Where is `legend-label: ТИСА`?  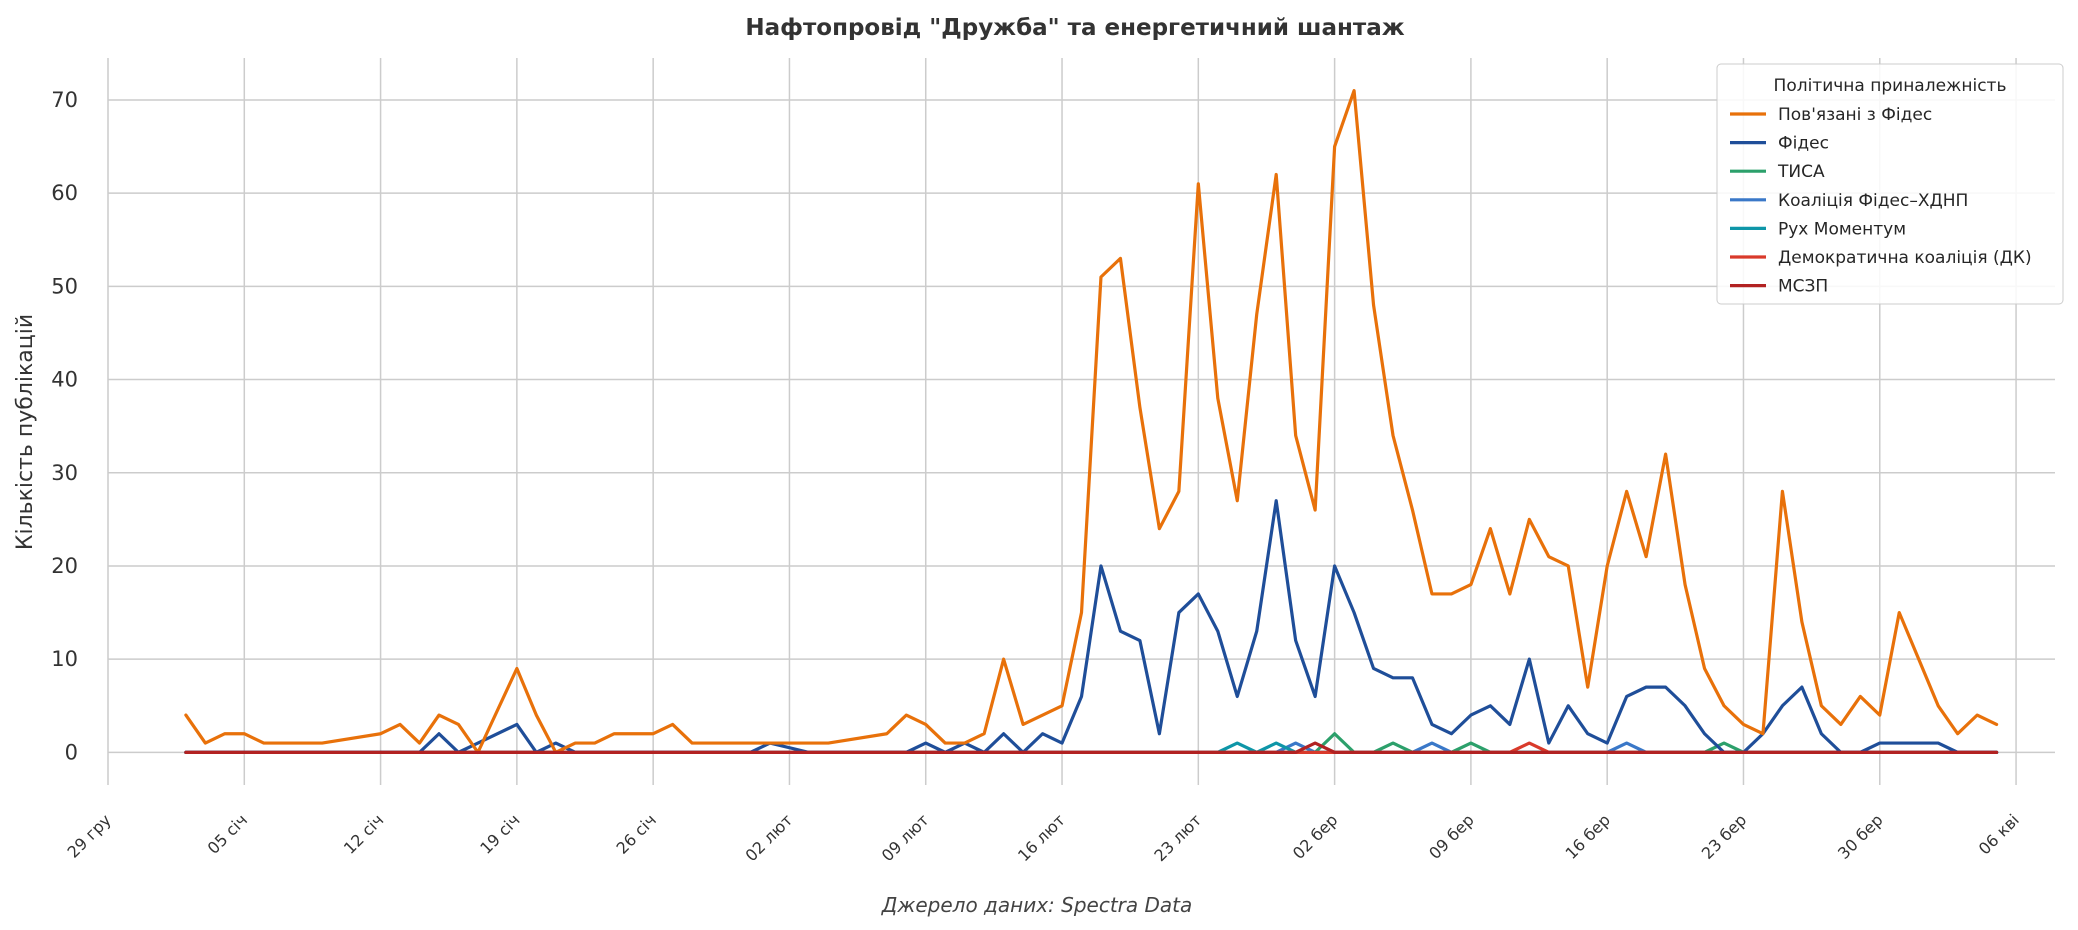
legend-label: ТИСА is located at coordinates (1801, 172).